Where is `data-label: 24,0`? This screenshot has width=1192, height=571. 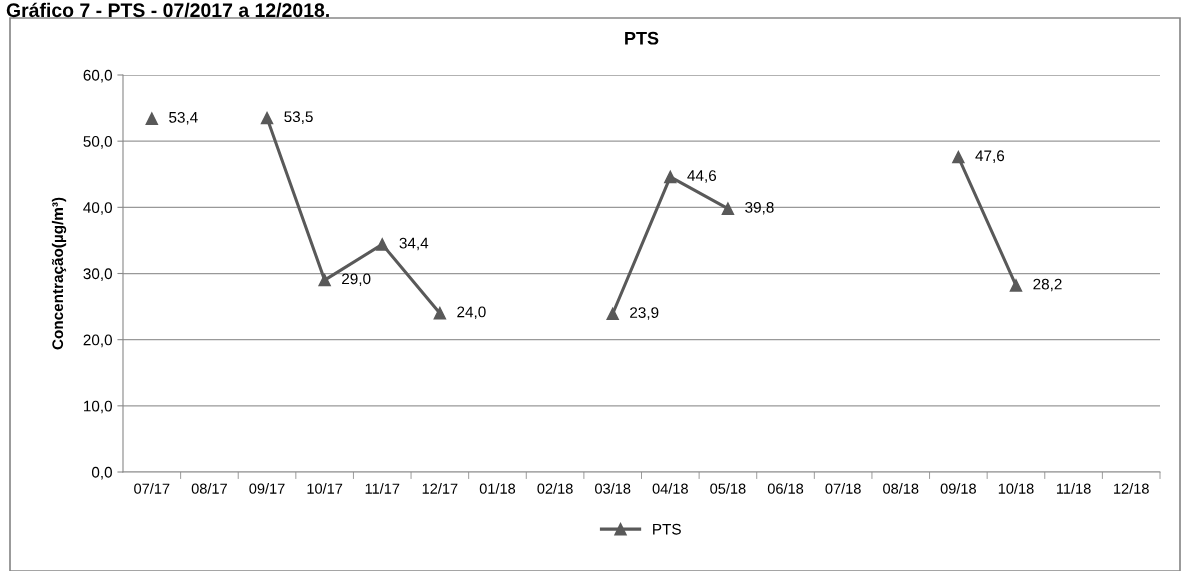
data-label: 24,0 is located at coordinates (471, 313).